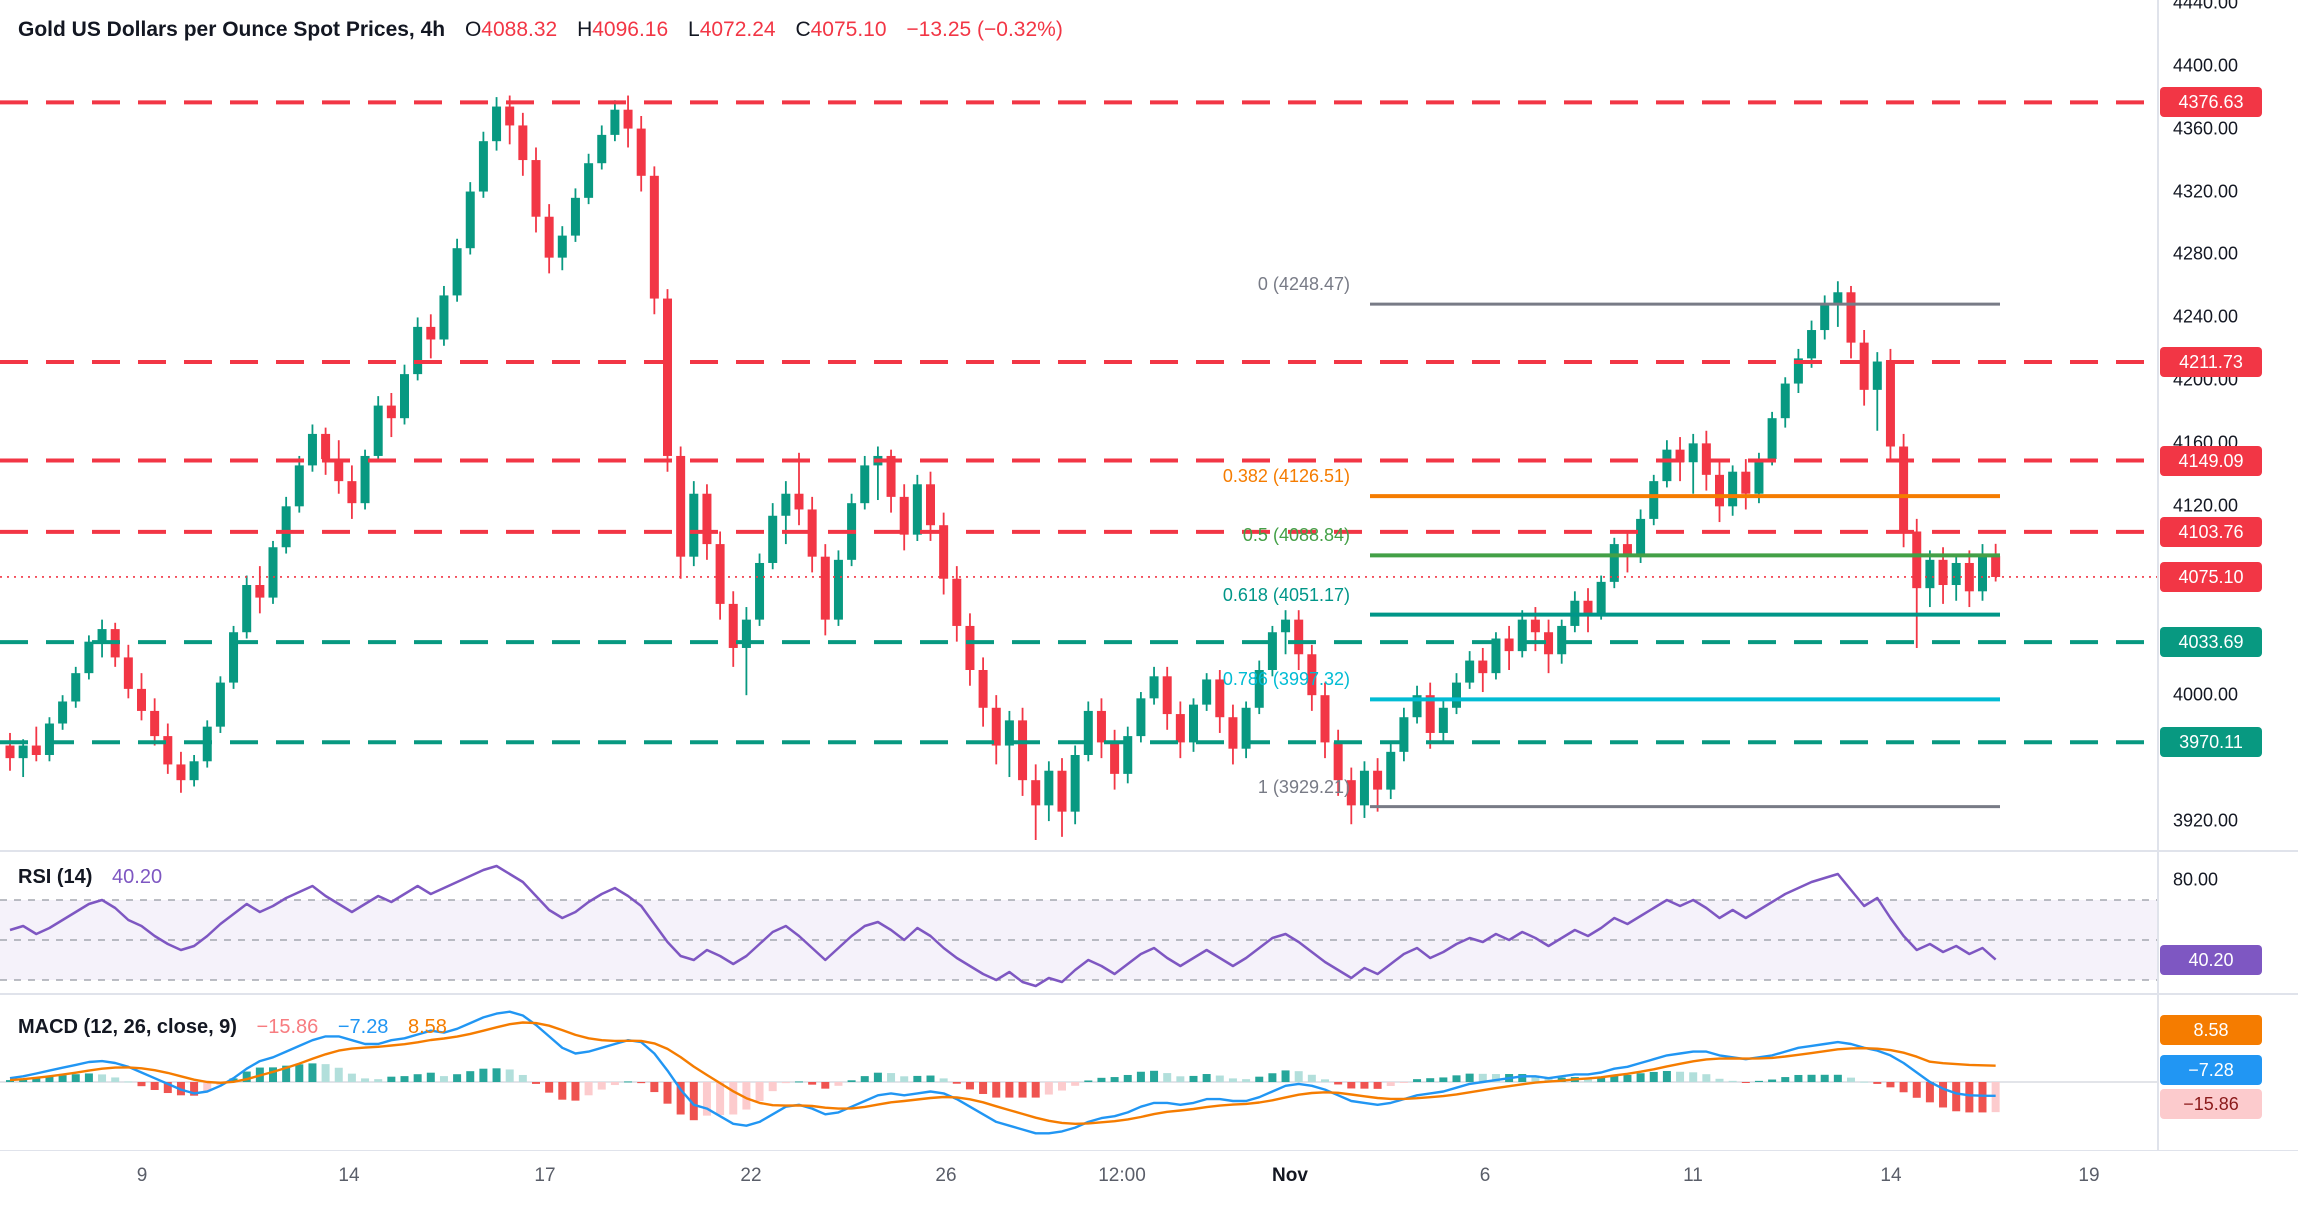 This screenshot has height=1206, width=2298. I want to click on price-tick: 3920.00, so click(2206, 820).